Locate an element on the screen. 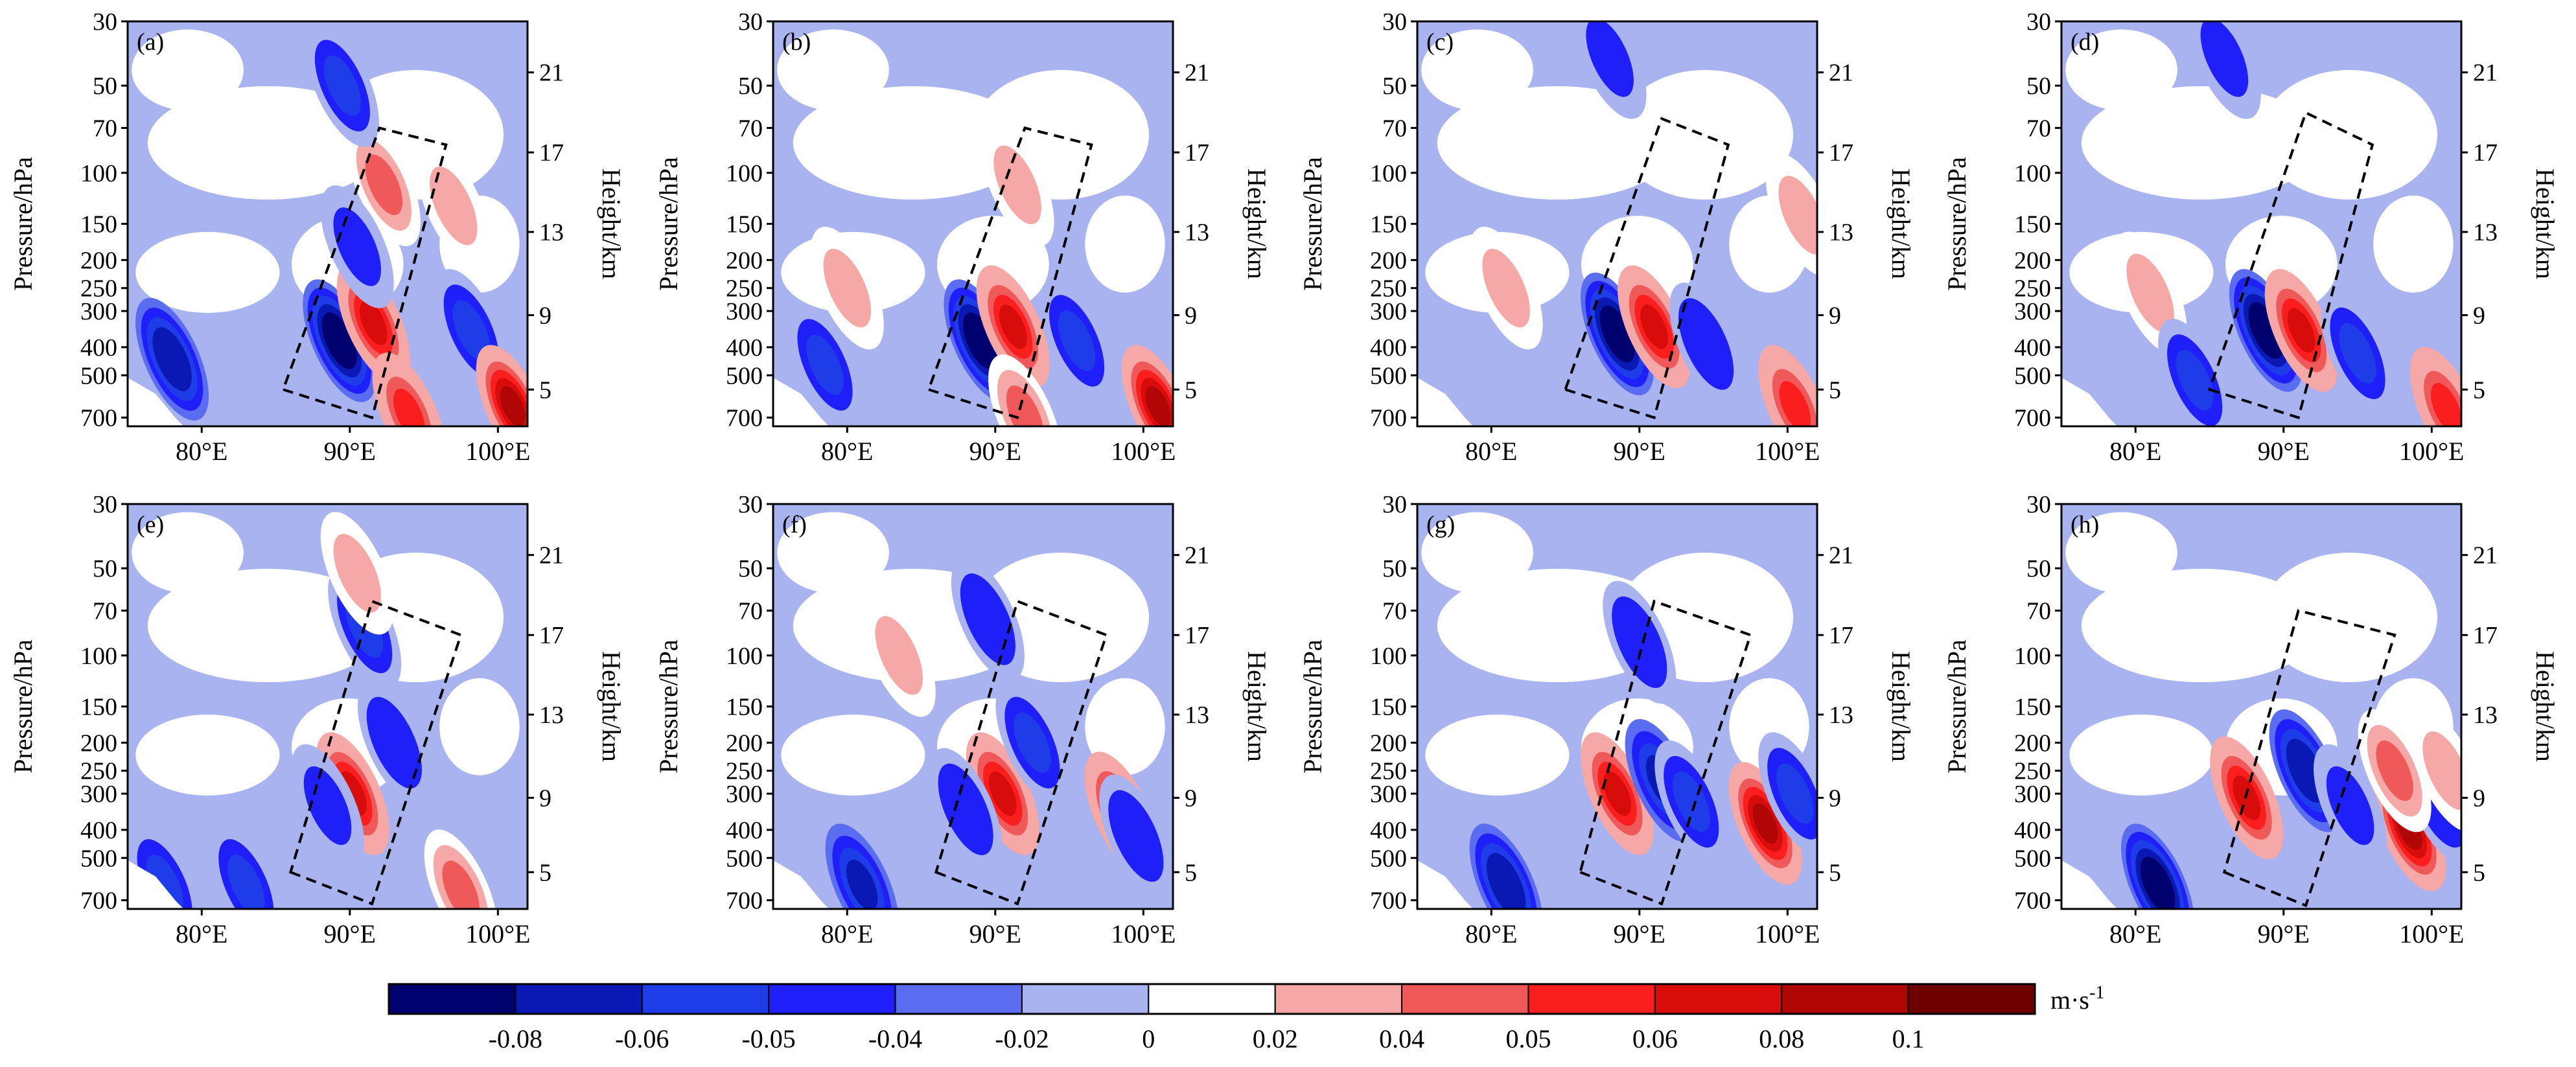  colorbar-tick-label: 0.06 is located at coordinates (1655, 1038).